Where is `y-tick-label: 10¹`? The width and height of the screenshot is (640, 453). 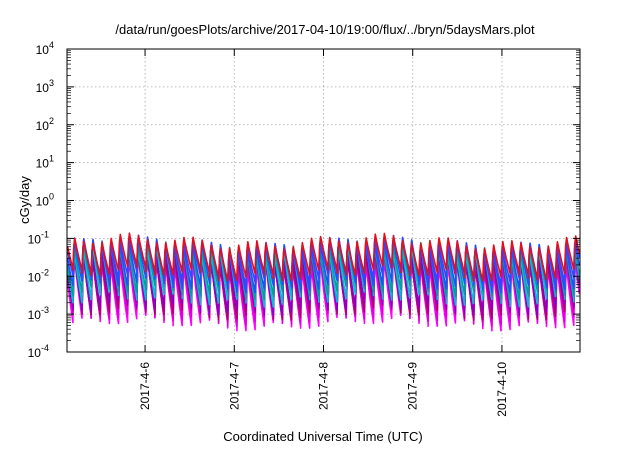 y-tick-label: 10¹ is located at coordinates (45, 162).